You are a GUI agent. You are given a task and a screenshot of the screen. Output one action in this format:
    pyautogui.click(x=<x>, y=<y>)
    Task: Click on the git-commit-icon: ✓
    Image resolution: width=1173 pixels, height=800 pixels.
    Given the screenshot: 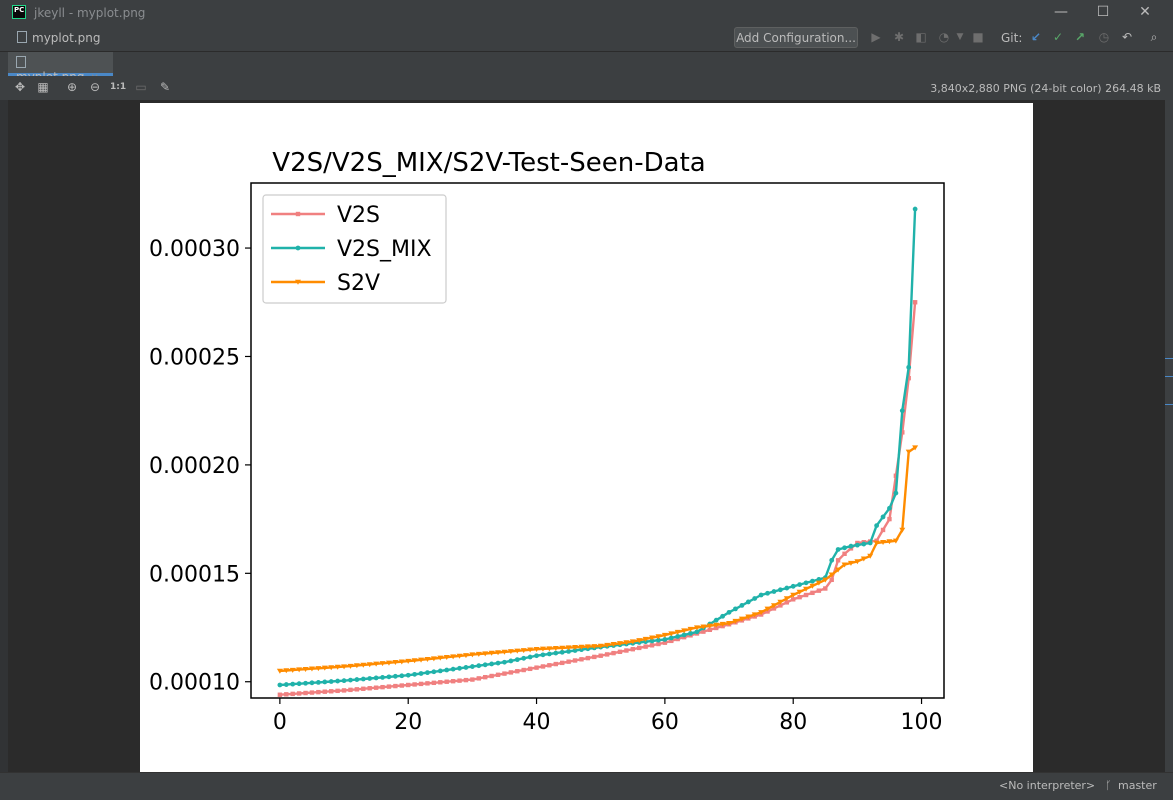 What is the action you would take?
    pyautogui.click(x=1058, y=37)
    